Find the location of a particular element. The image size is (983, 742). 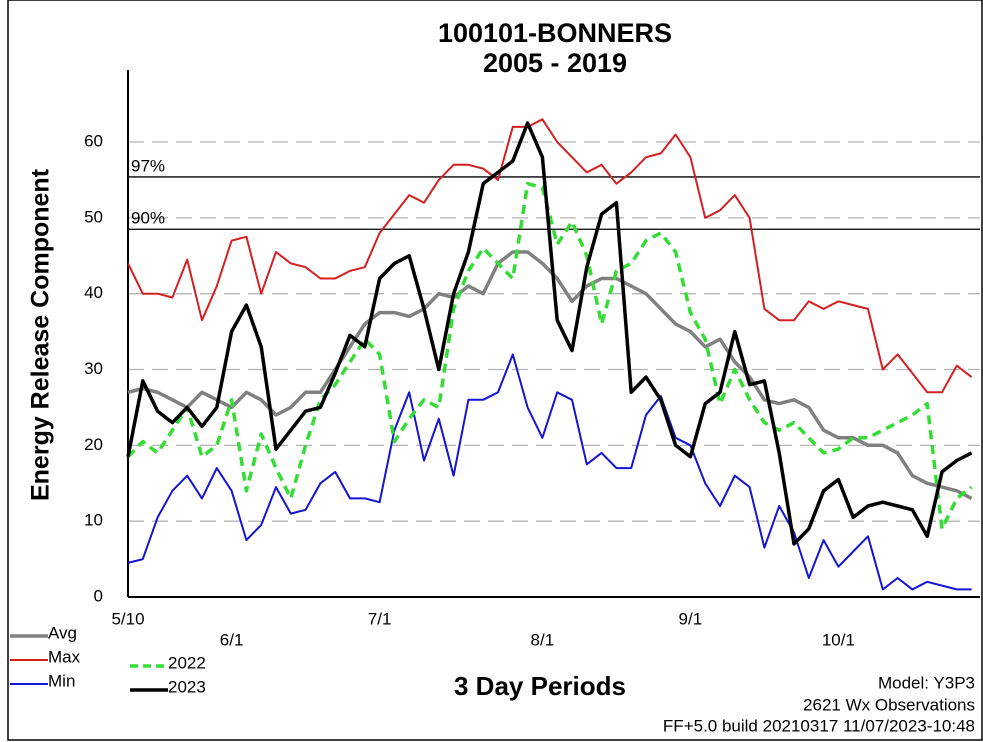

x-tick-label: 5/10 is located at coordinates (127, 618).